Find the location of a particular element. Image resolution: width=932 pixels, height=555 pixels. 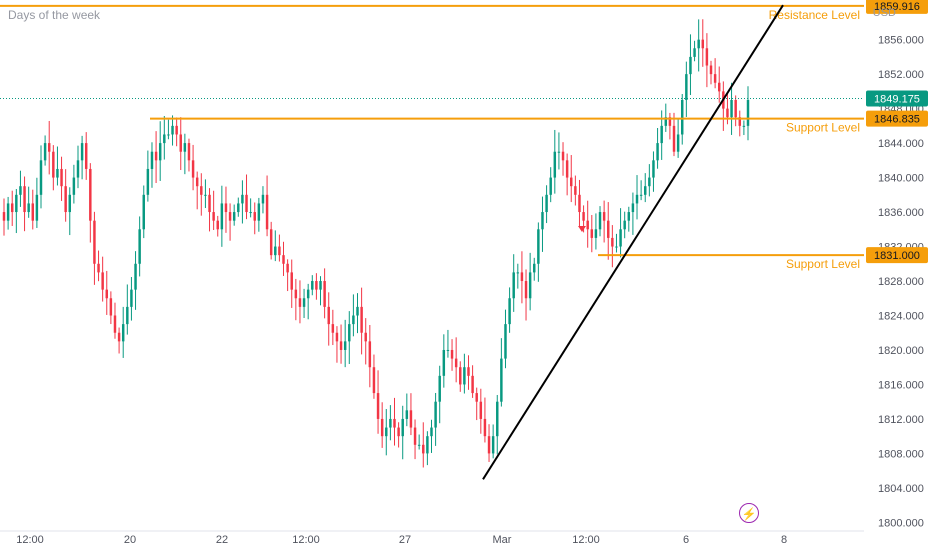

current-price-tag-text: 1849.175 is located at coordinates (897, 99).